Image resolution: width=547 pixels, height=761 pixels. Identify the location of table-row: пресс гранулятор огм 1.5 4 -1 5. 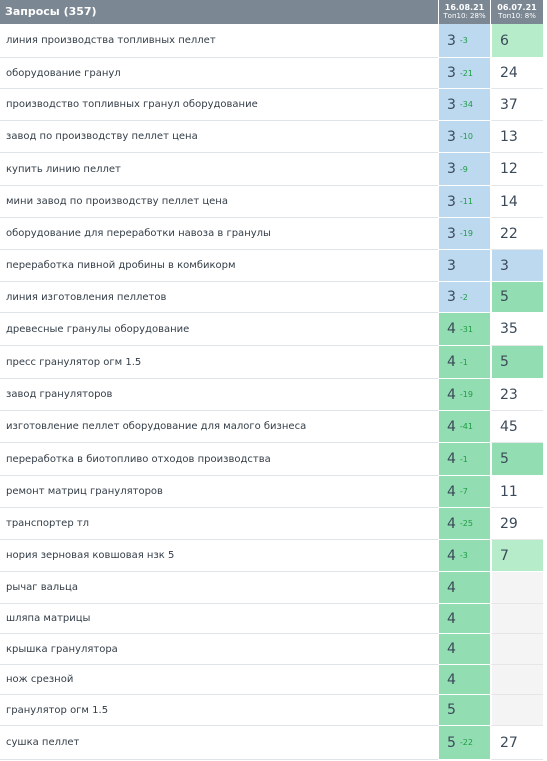
(271, 362).